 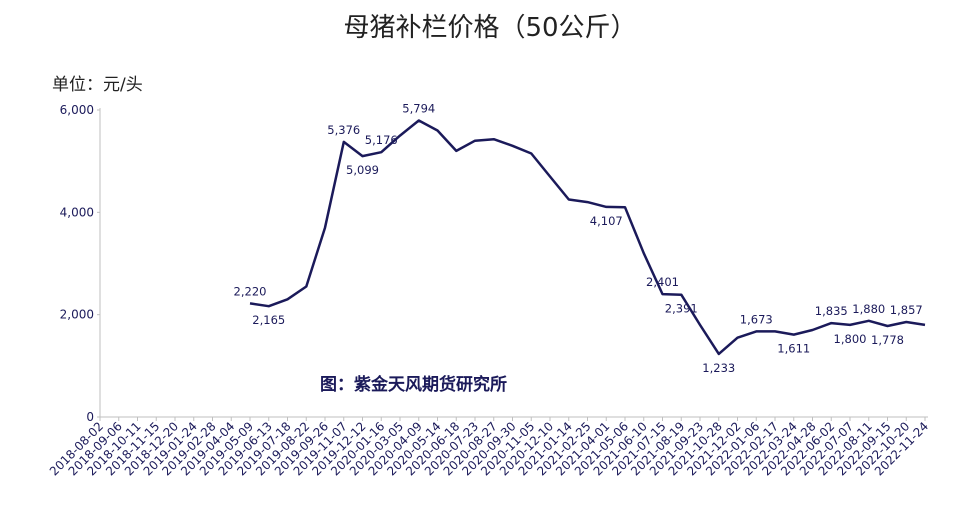 What do you see at coordinates (343, 130) in the screenshot?
I see `value-label: 5,376` at bounding box center [343, 130].